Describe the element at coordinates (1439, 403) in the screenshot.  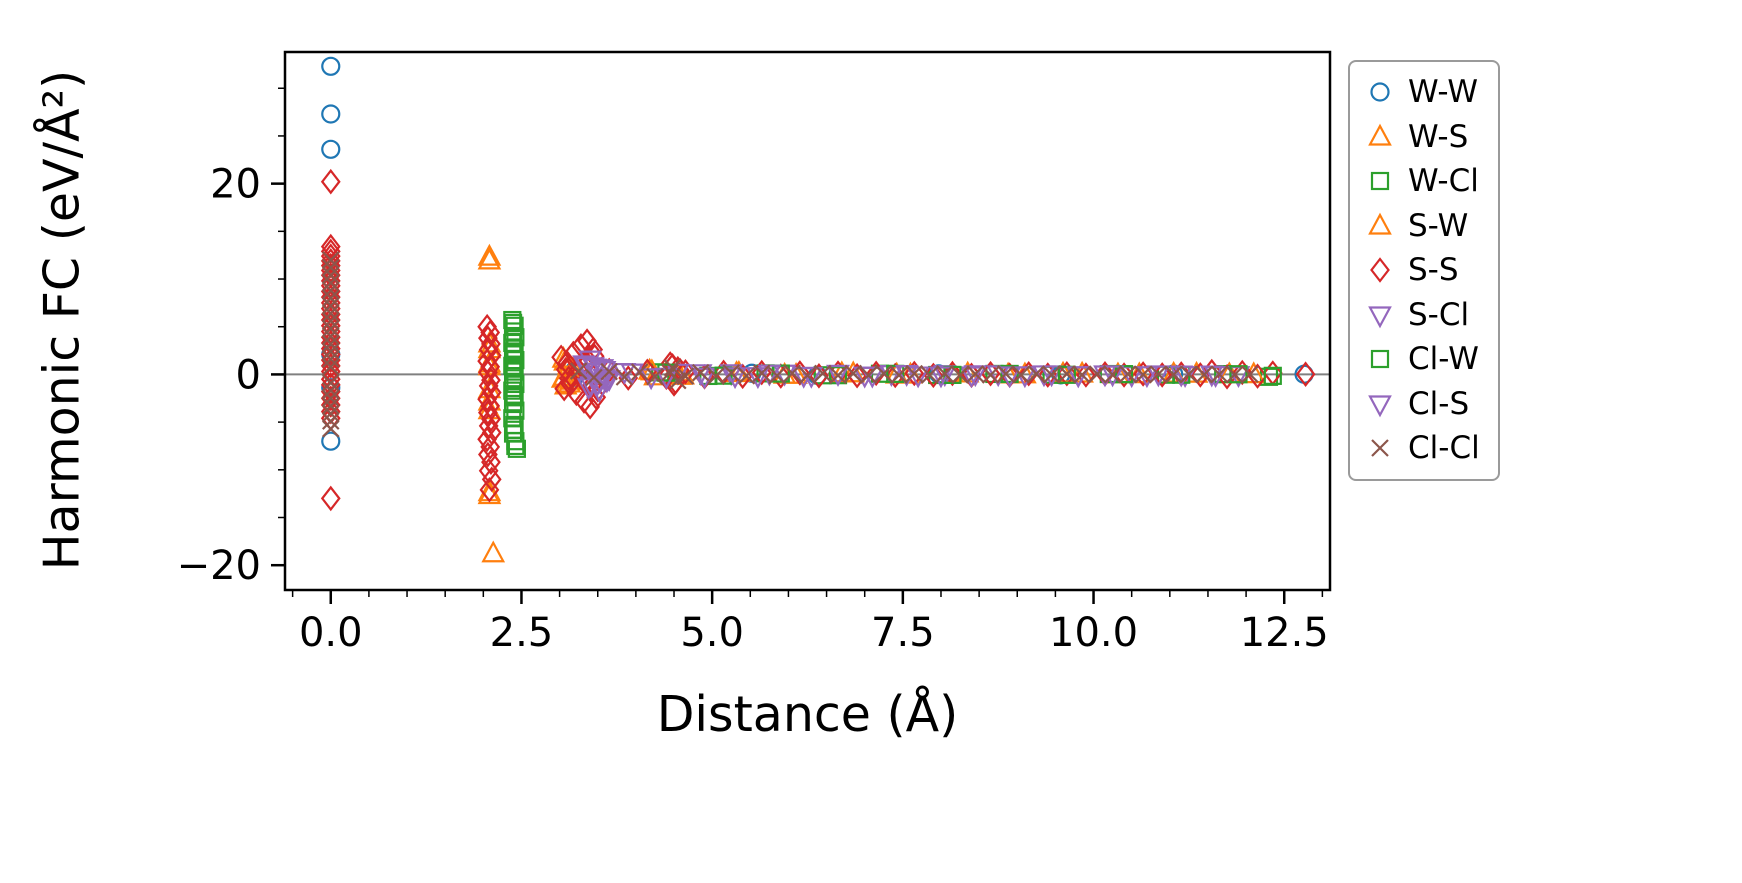
I see `legend-label: Cl-S` at that location.